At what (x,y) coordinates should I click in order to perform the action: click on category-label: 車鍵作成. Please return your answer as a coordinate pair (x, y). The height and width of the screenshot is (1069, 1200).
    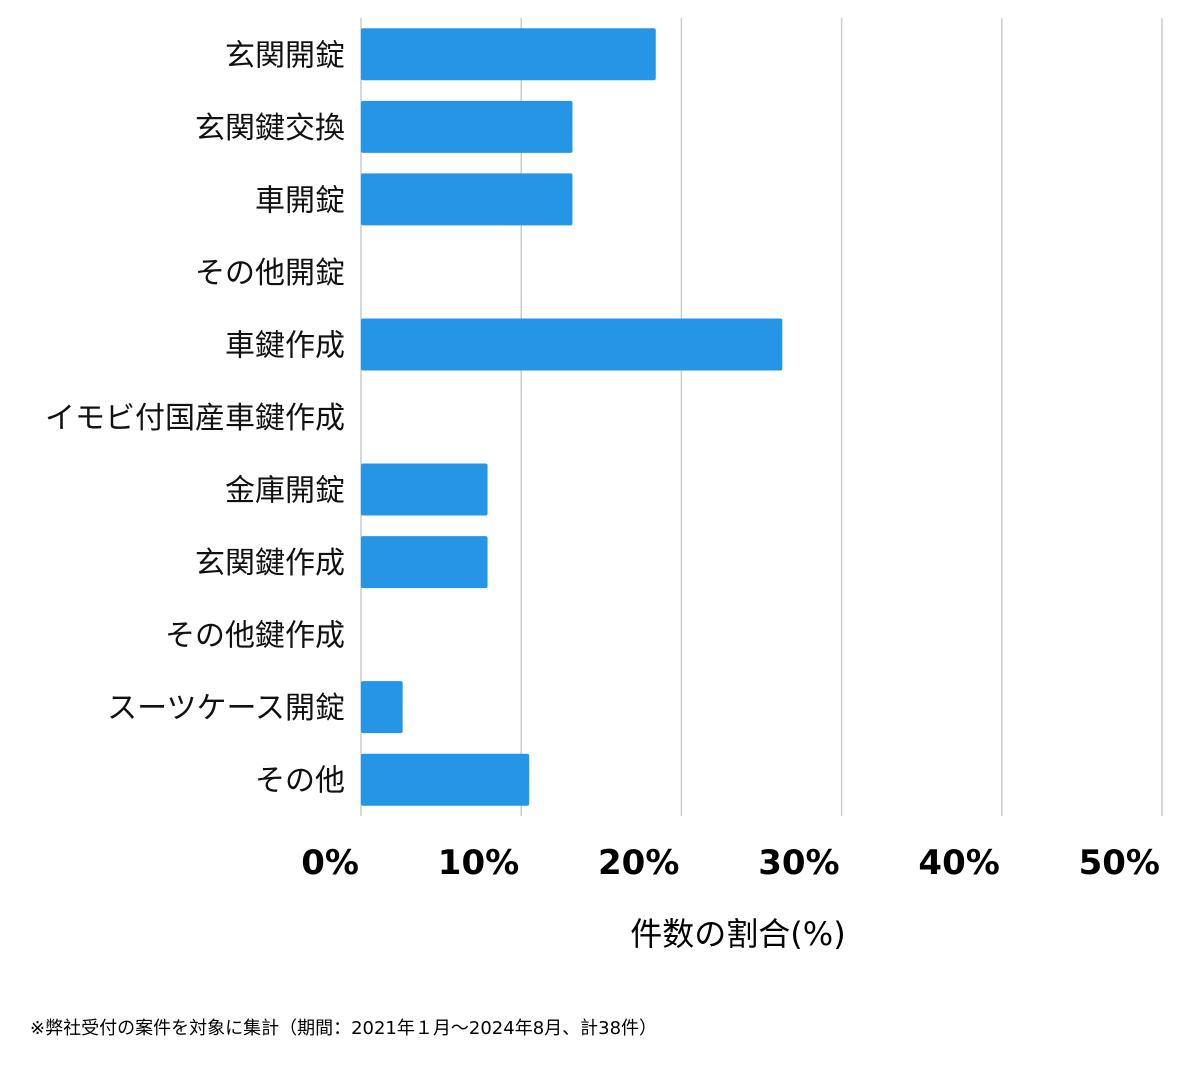
    Looking at the image, I should click on (285, 345).